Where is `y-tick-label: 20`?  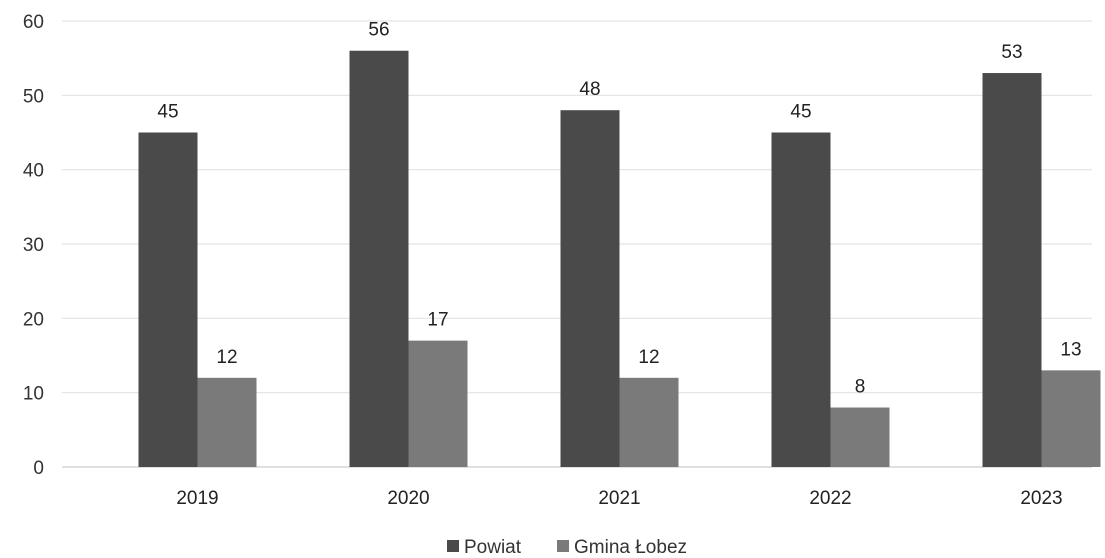
y-tick-label: 20 is located at coordinates (33, 319).